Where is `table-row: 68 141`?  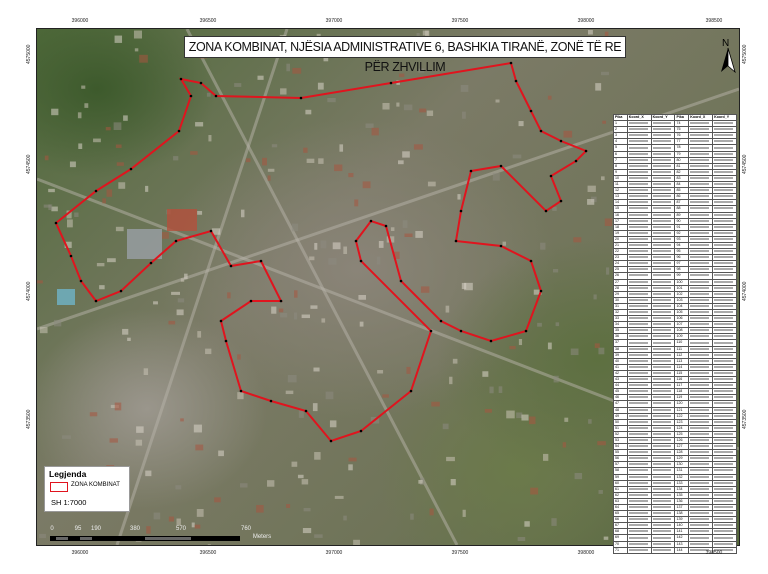
table-row: 68 141 is located at coordinates (675, 532).